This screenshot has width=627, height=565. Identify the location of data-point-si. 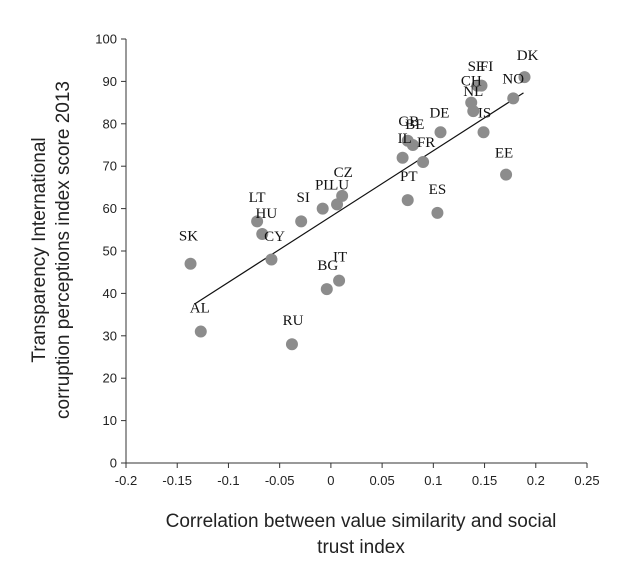
(301, 221).